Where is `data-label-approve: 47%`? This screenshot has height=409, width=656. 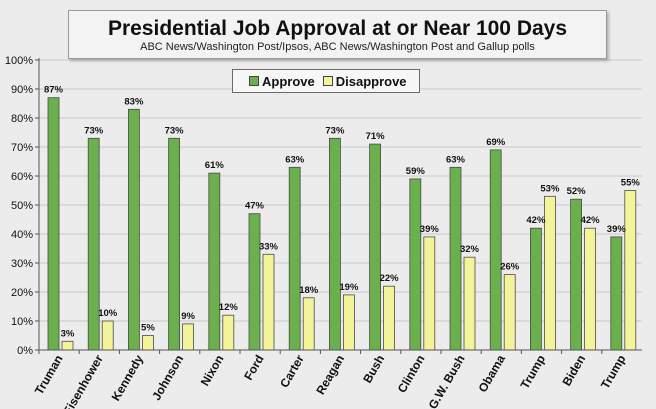 data-label-approve: 47% is located at coordinates (255, 206).